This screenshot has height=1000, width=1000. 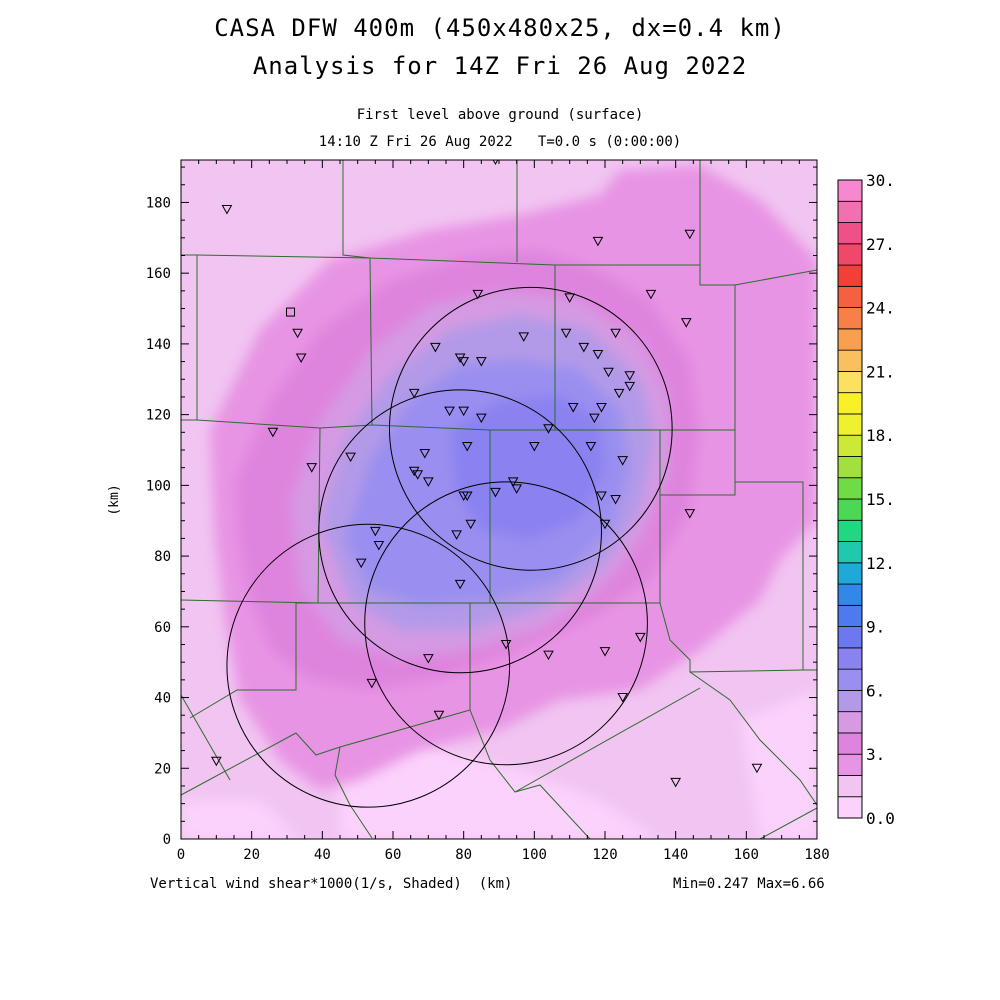 What do you see at coordinates (500, 28) in the screenshot?
I see `chart-title: CASA DFW 400m (450x480x25, dx=0.4 km)` at bounding box center [500, 28].